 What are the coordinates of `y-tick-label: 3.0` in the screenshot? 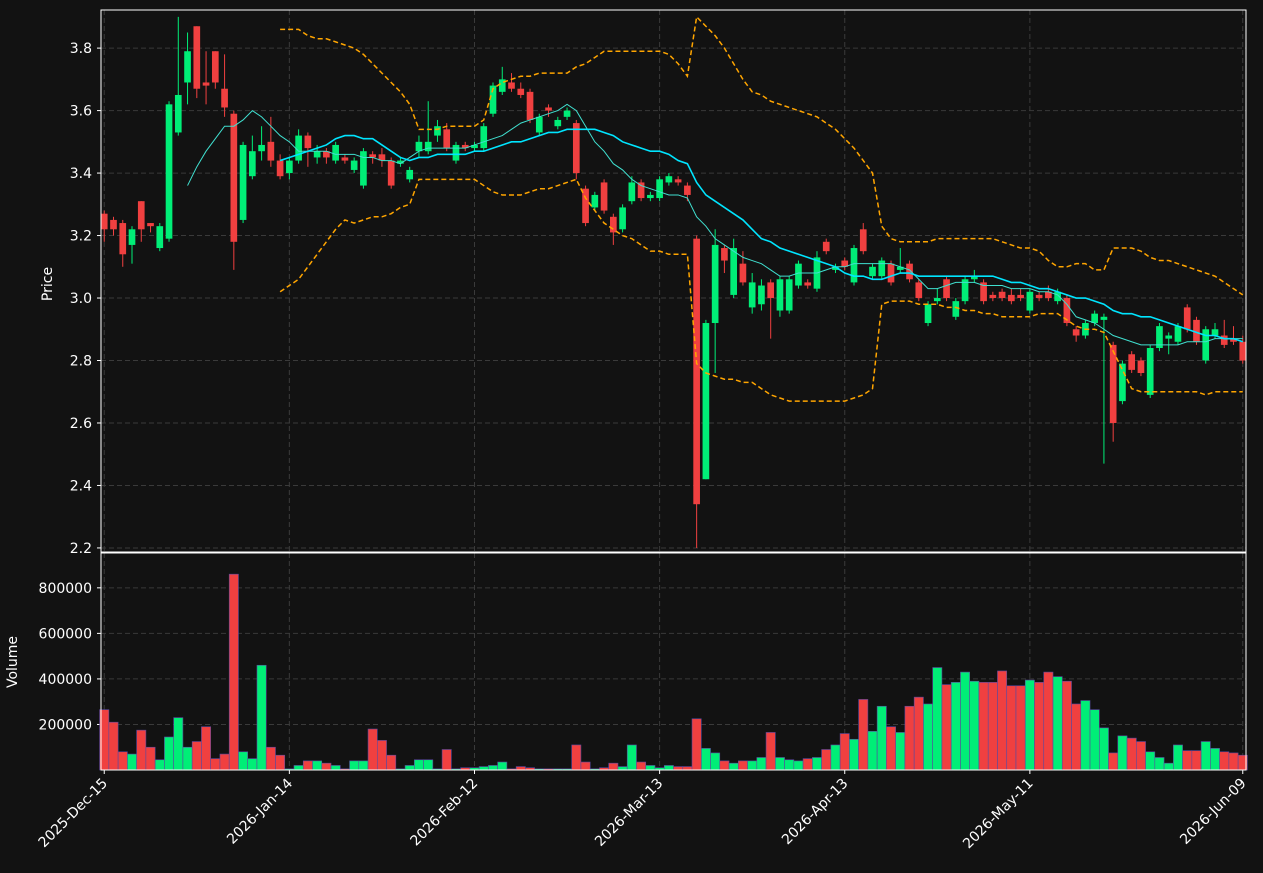 It's located at (81, 299).